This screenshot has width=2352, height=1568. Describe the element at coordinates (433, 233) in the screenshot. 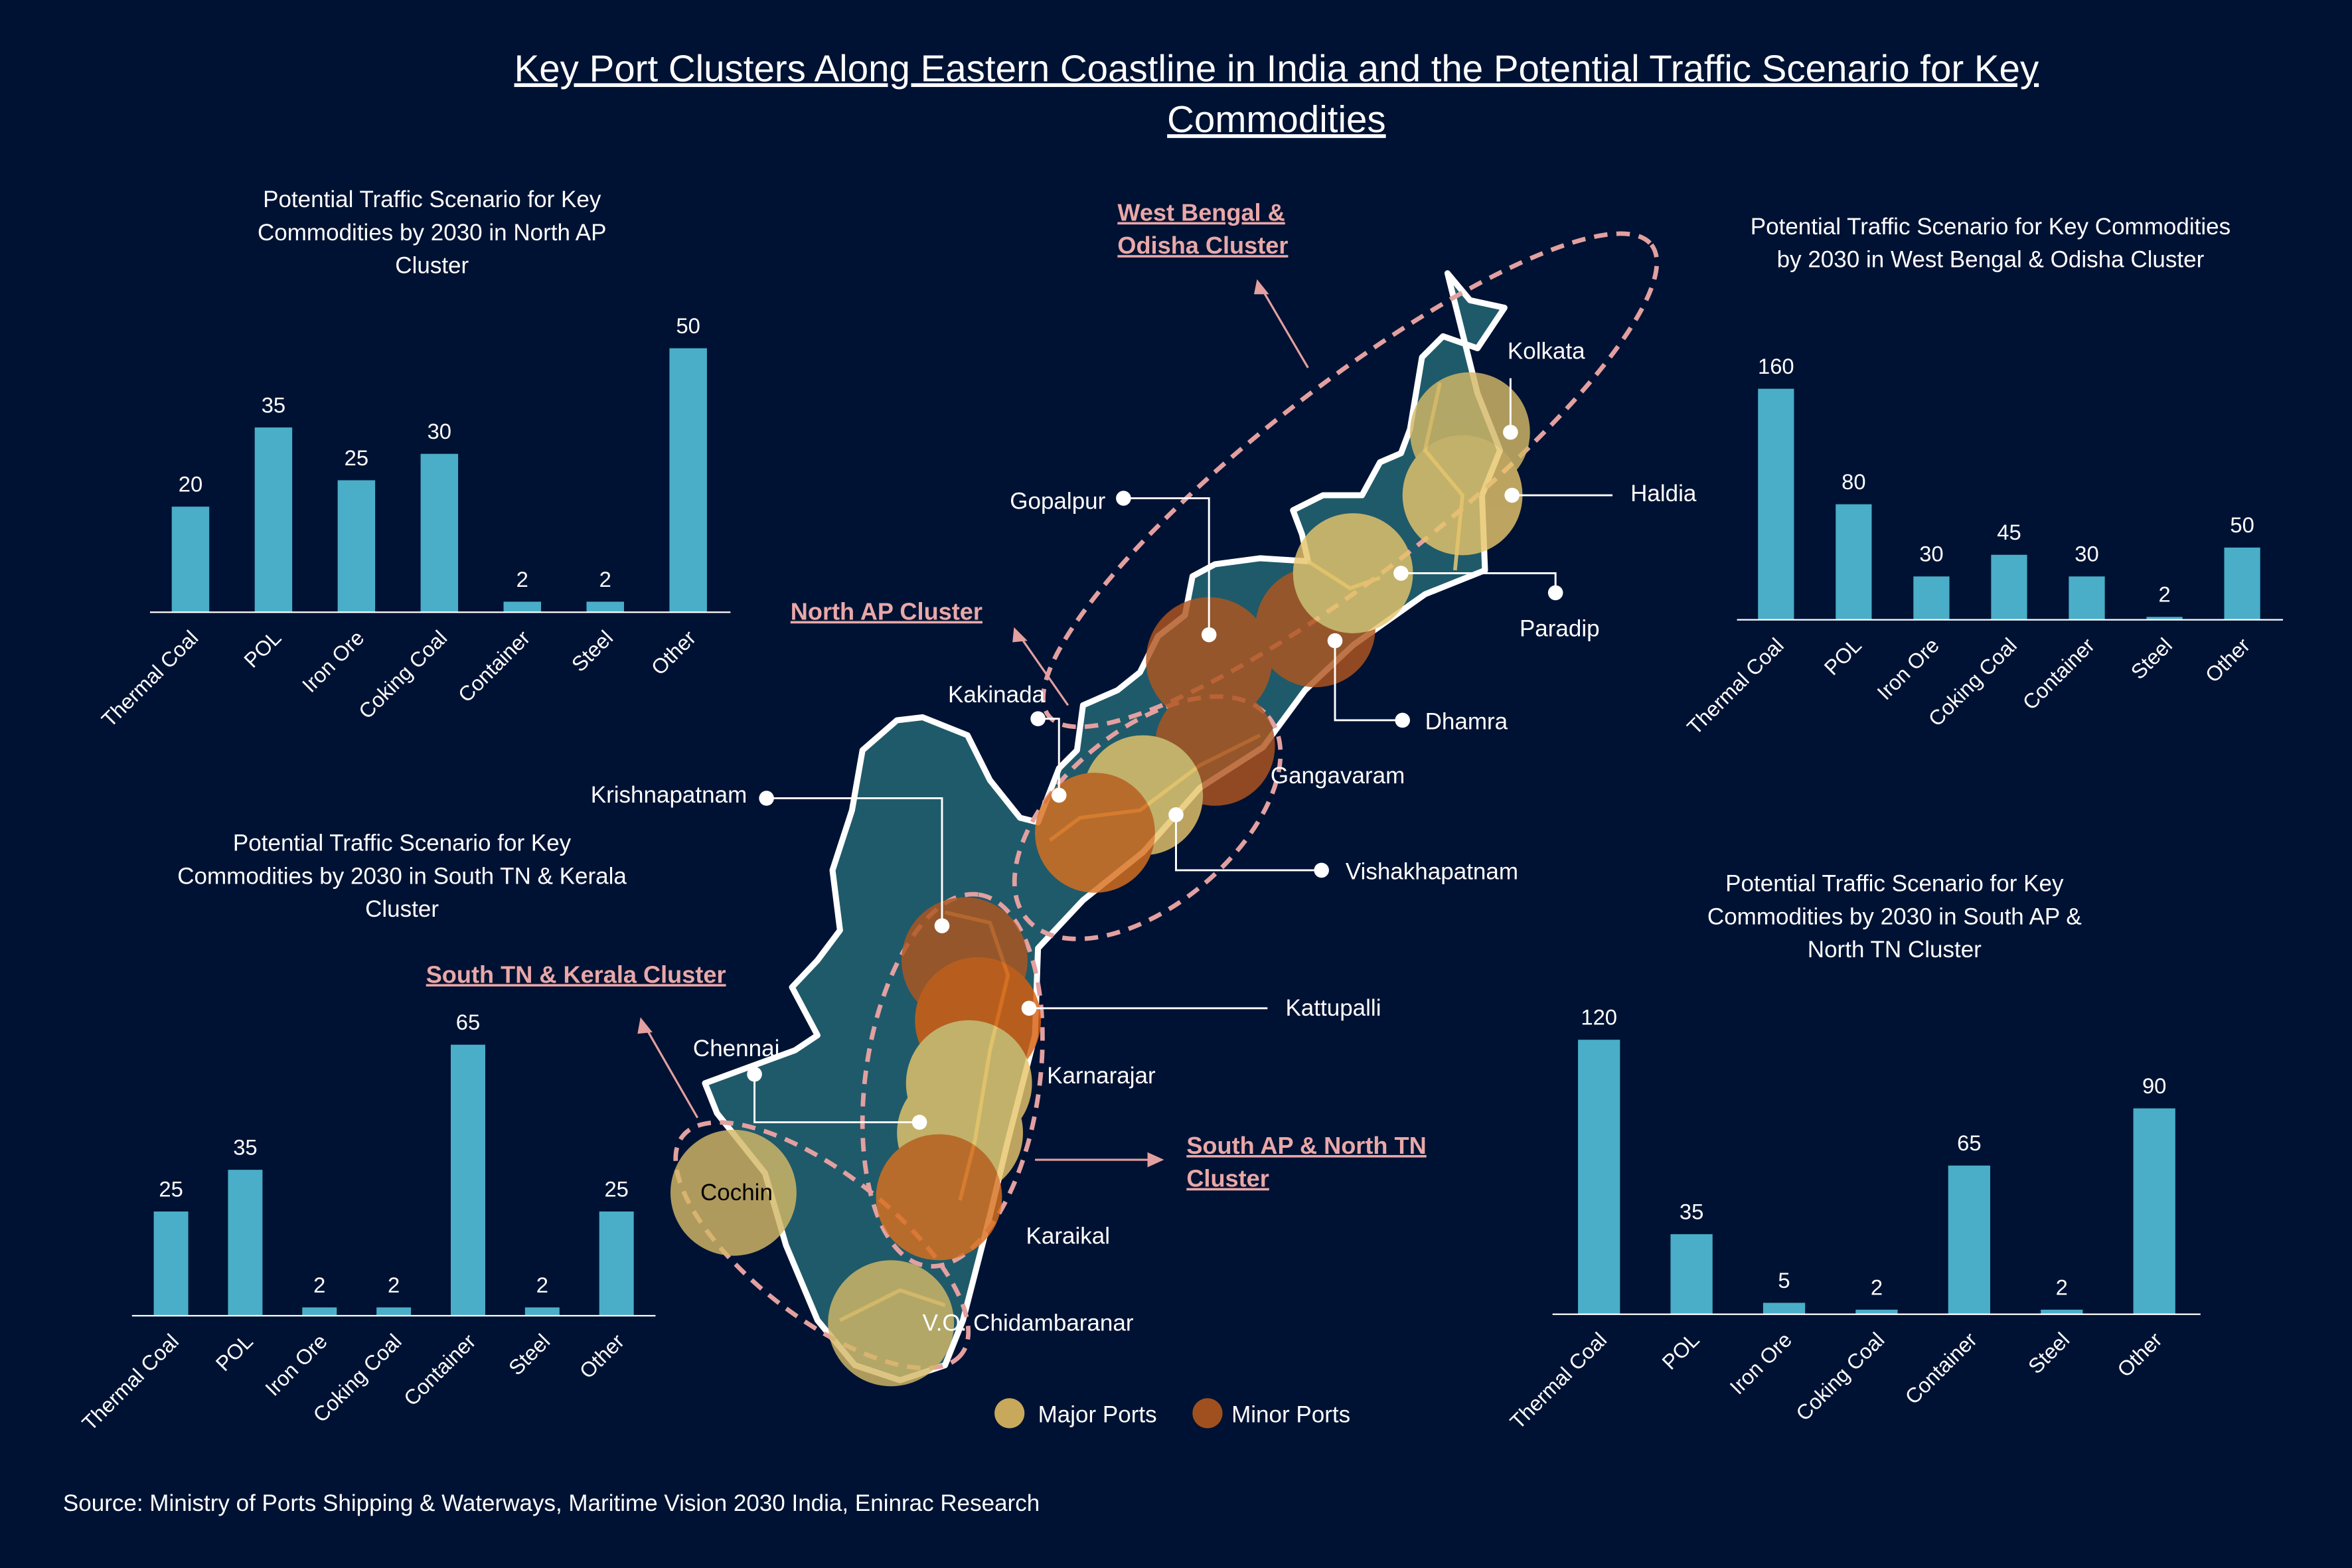

I see `chart-title-line: Commodities by 2030 in North AP` at that location.